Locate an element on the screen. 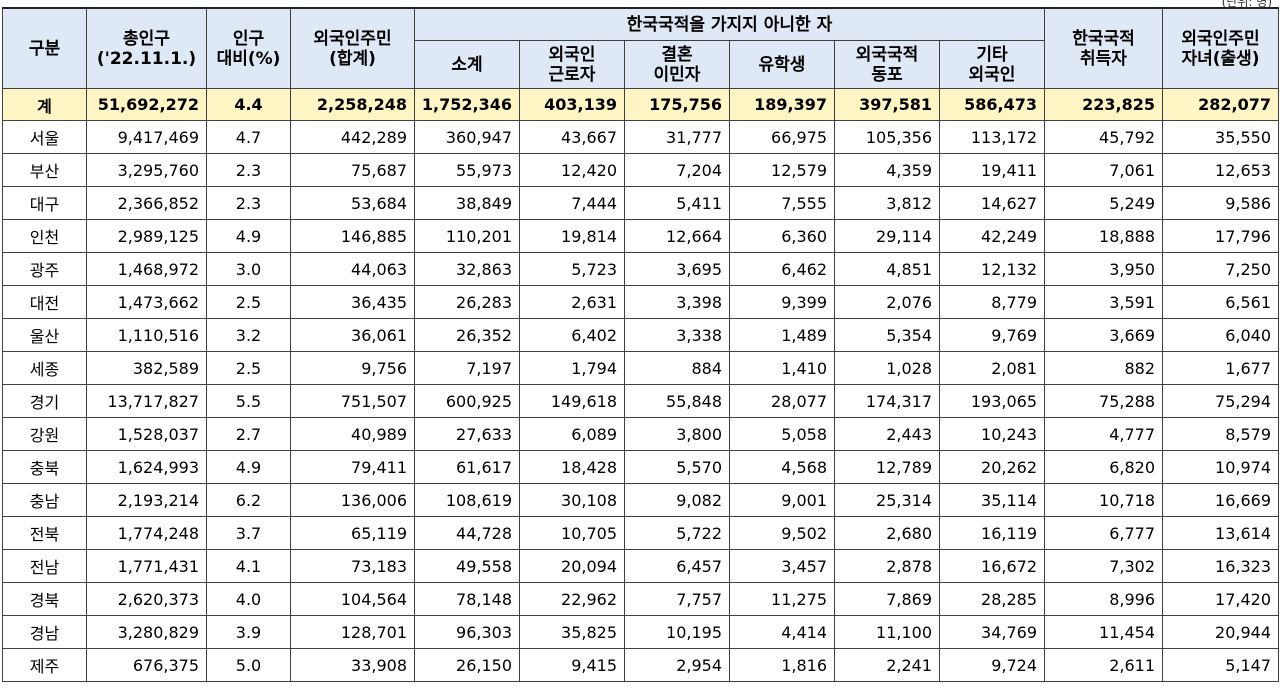  table-cell: 65,119 is located at coordinates (352, 533).